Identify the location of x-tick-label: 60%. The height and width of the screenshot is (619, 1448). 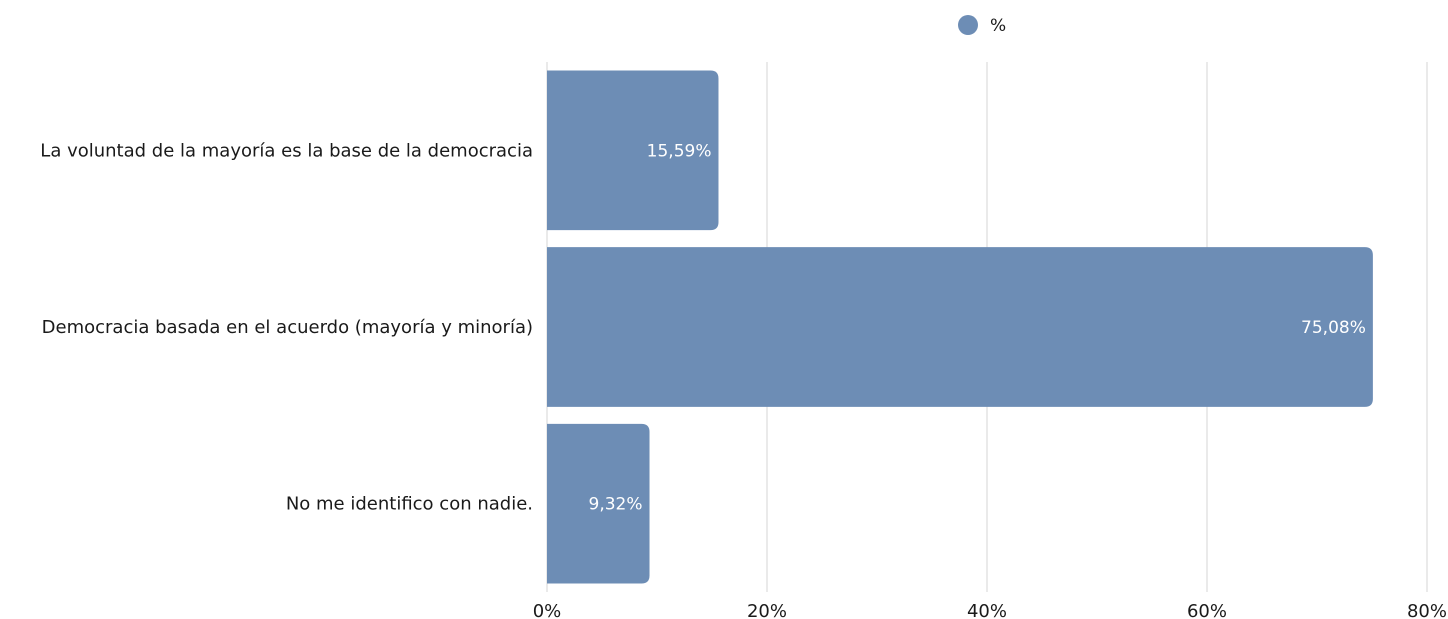
(1207, 610).